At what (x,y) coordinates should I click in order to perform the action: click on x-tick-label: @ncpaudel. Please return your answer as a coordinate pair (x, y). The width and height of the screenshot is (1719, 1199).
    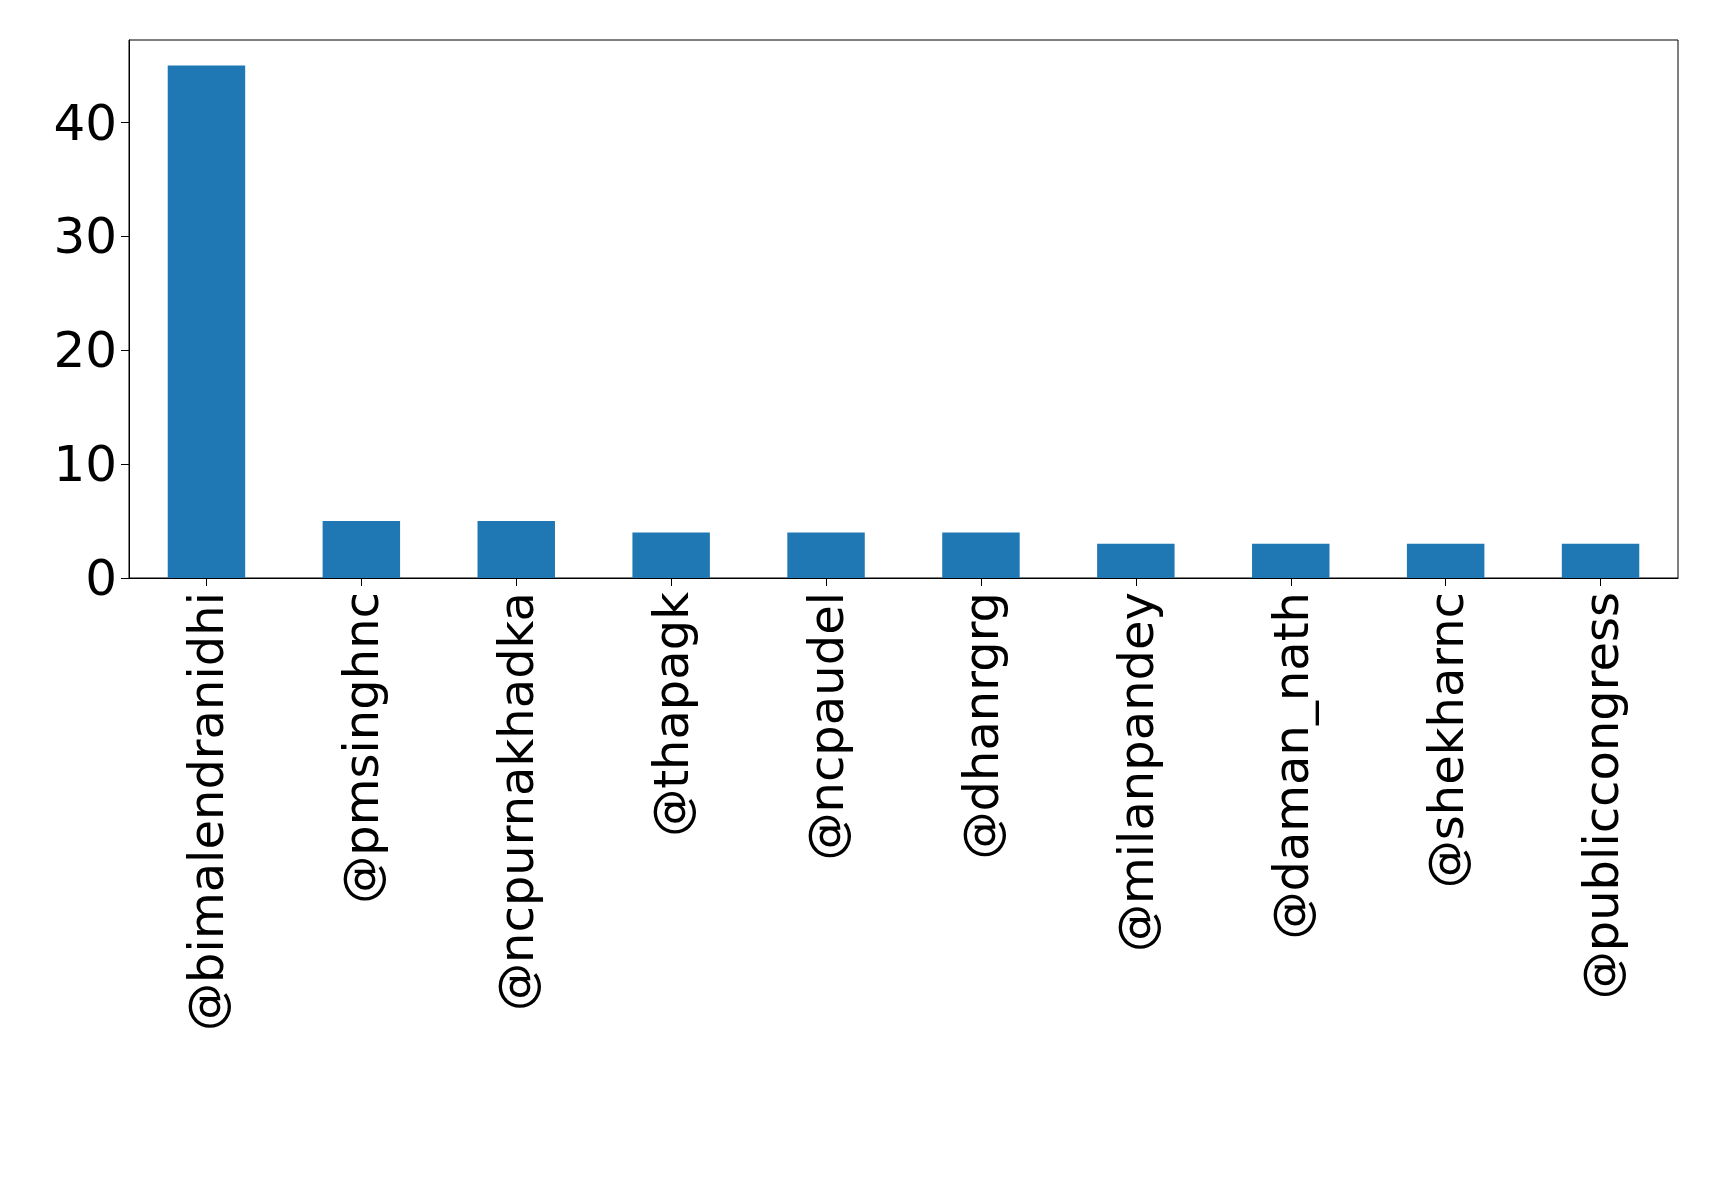
    Looking at the image, I should click on (826, 726).